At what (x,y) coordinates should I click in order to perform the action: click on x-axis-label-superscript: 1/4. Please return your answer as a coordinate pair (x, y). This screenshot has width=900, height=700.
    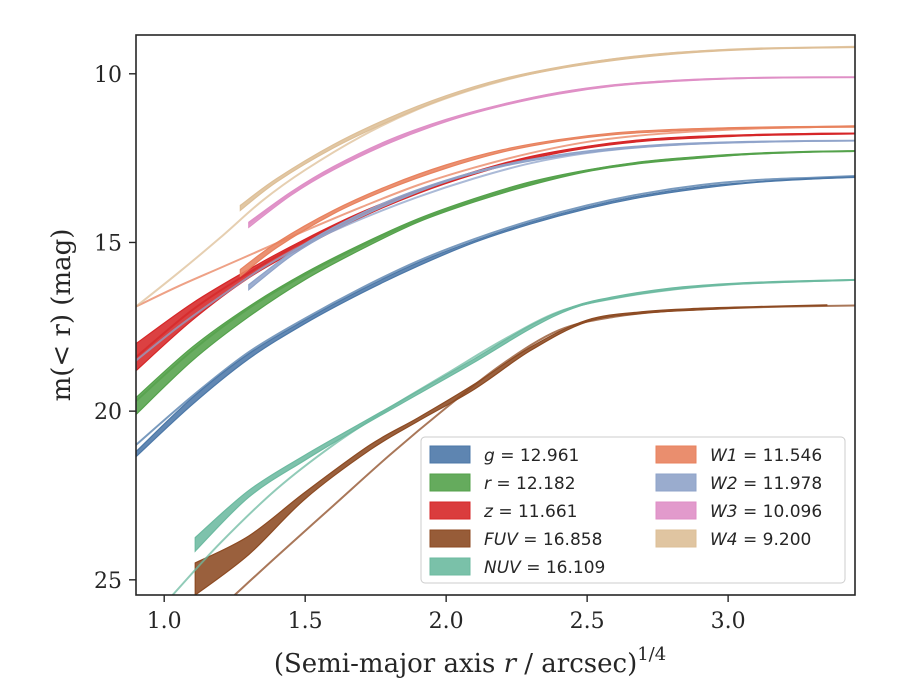
    Looking at the image, I should click on (651, 654).